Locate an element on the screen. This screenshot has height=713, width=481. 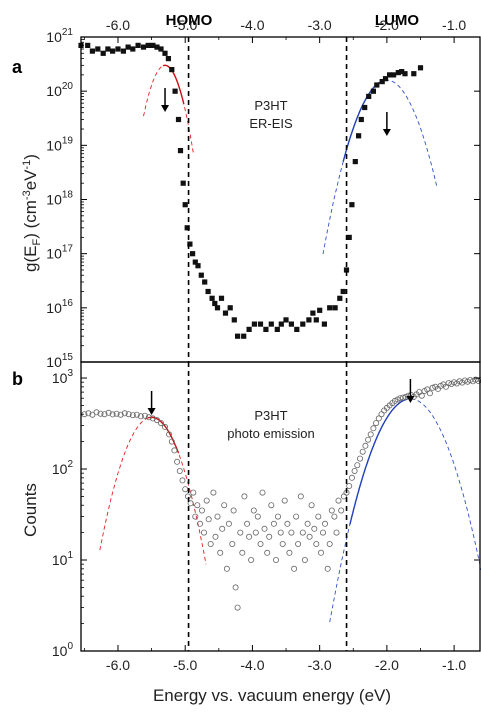
panel-a-y-axis-label: g(EF) (cm-3eV-1) is located at coordinates (32, 213).